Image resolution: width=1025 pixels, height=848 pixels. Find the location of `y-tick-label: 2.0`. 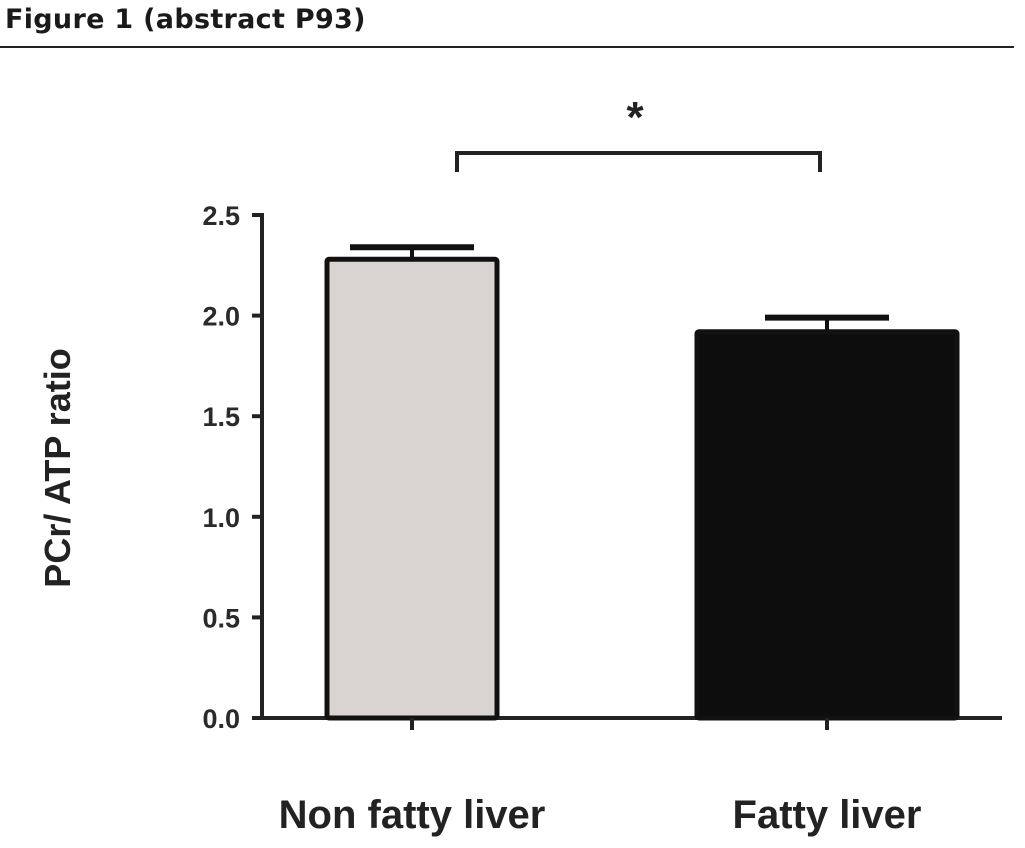

y-tick-label: 2.0 is located at coordinates (221, 317).